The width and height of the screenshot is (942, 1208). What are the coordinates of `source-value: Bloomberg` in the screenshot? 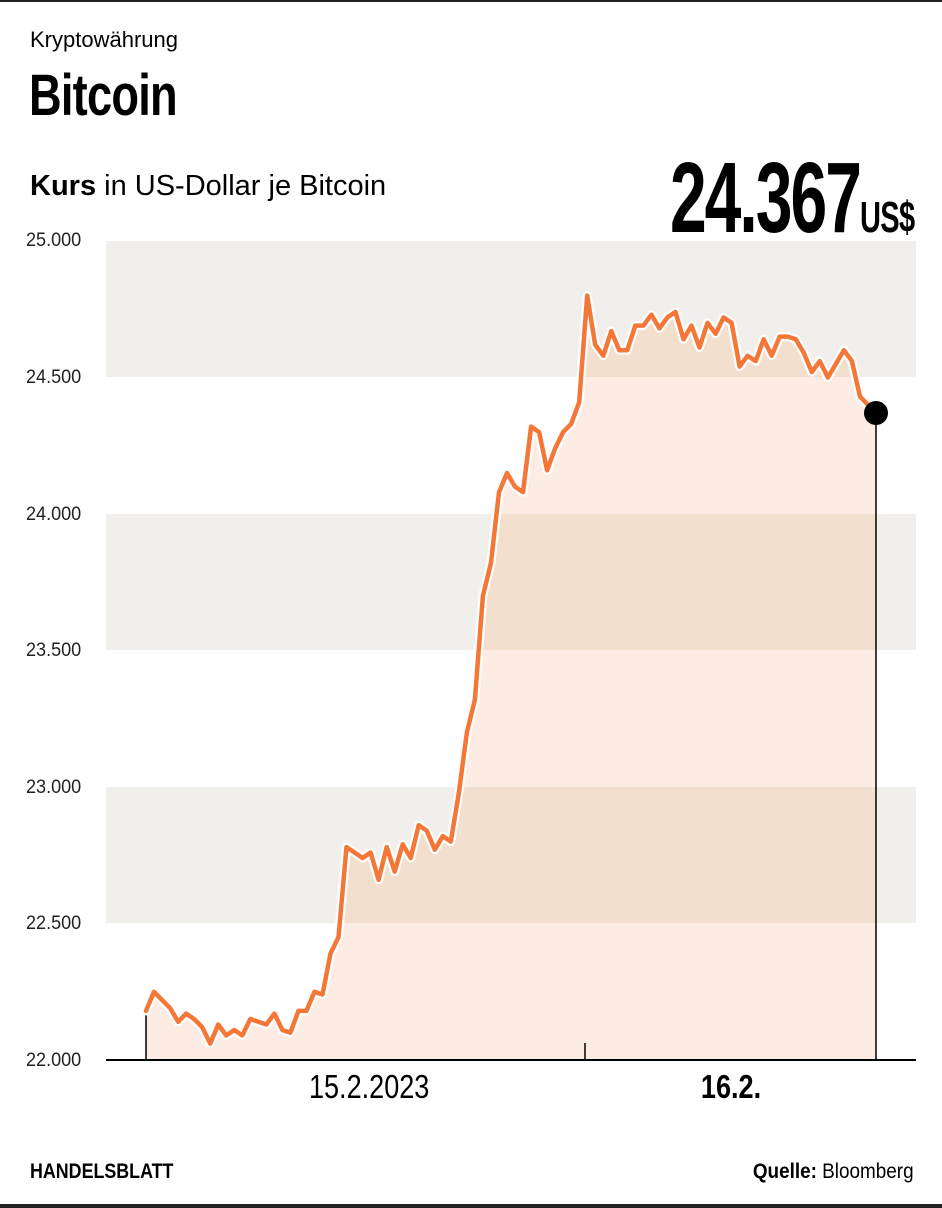 It's located at (865, 1171).